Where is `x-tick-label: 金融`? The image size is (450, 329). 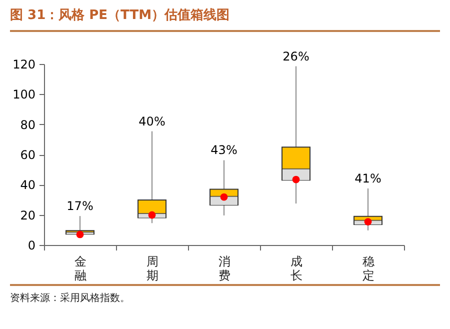
x-tick-label: 金融 is located at coordinates (80, 268).